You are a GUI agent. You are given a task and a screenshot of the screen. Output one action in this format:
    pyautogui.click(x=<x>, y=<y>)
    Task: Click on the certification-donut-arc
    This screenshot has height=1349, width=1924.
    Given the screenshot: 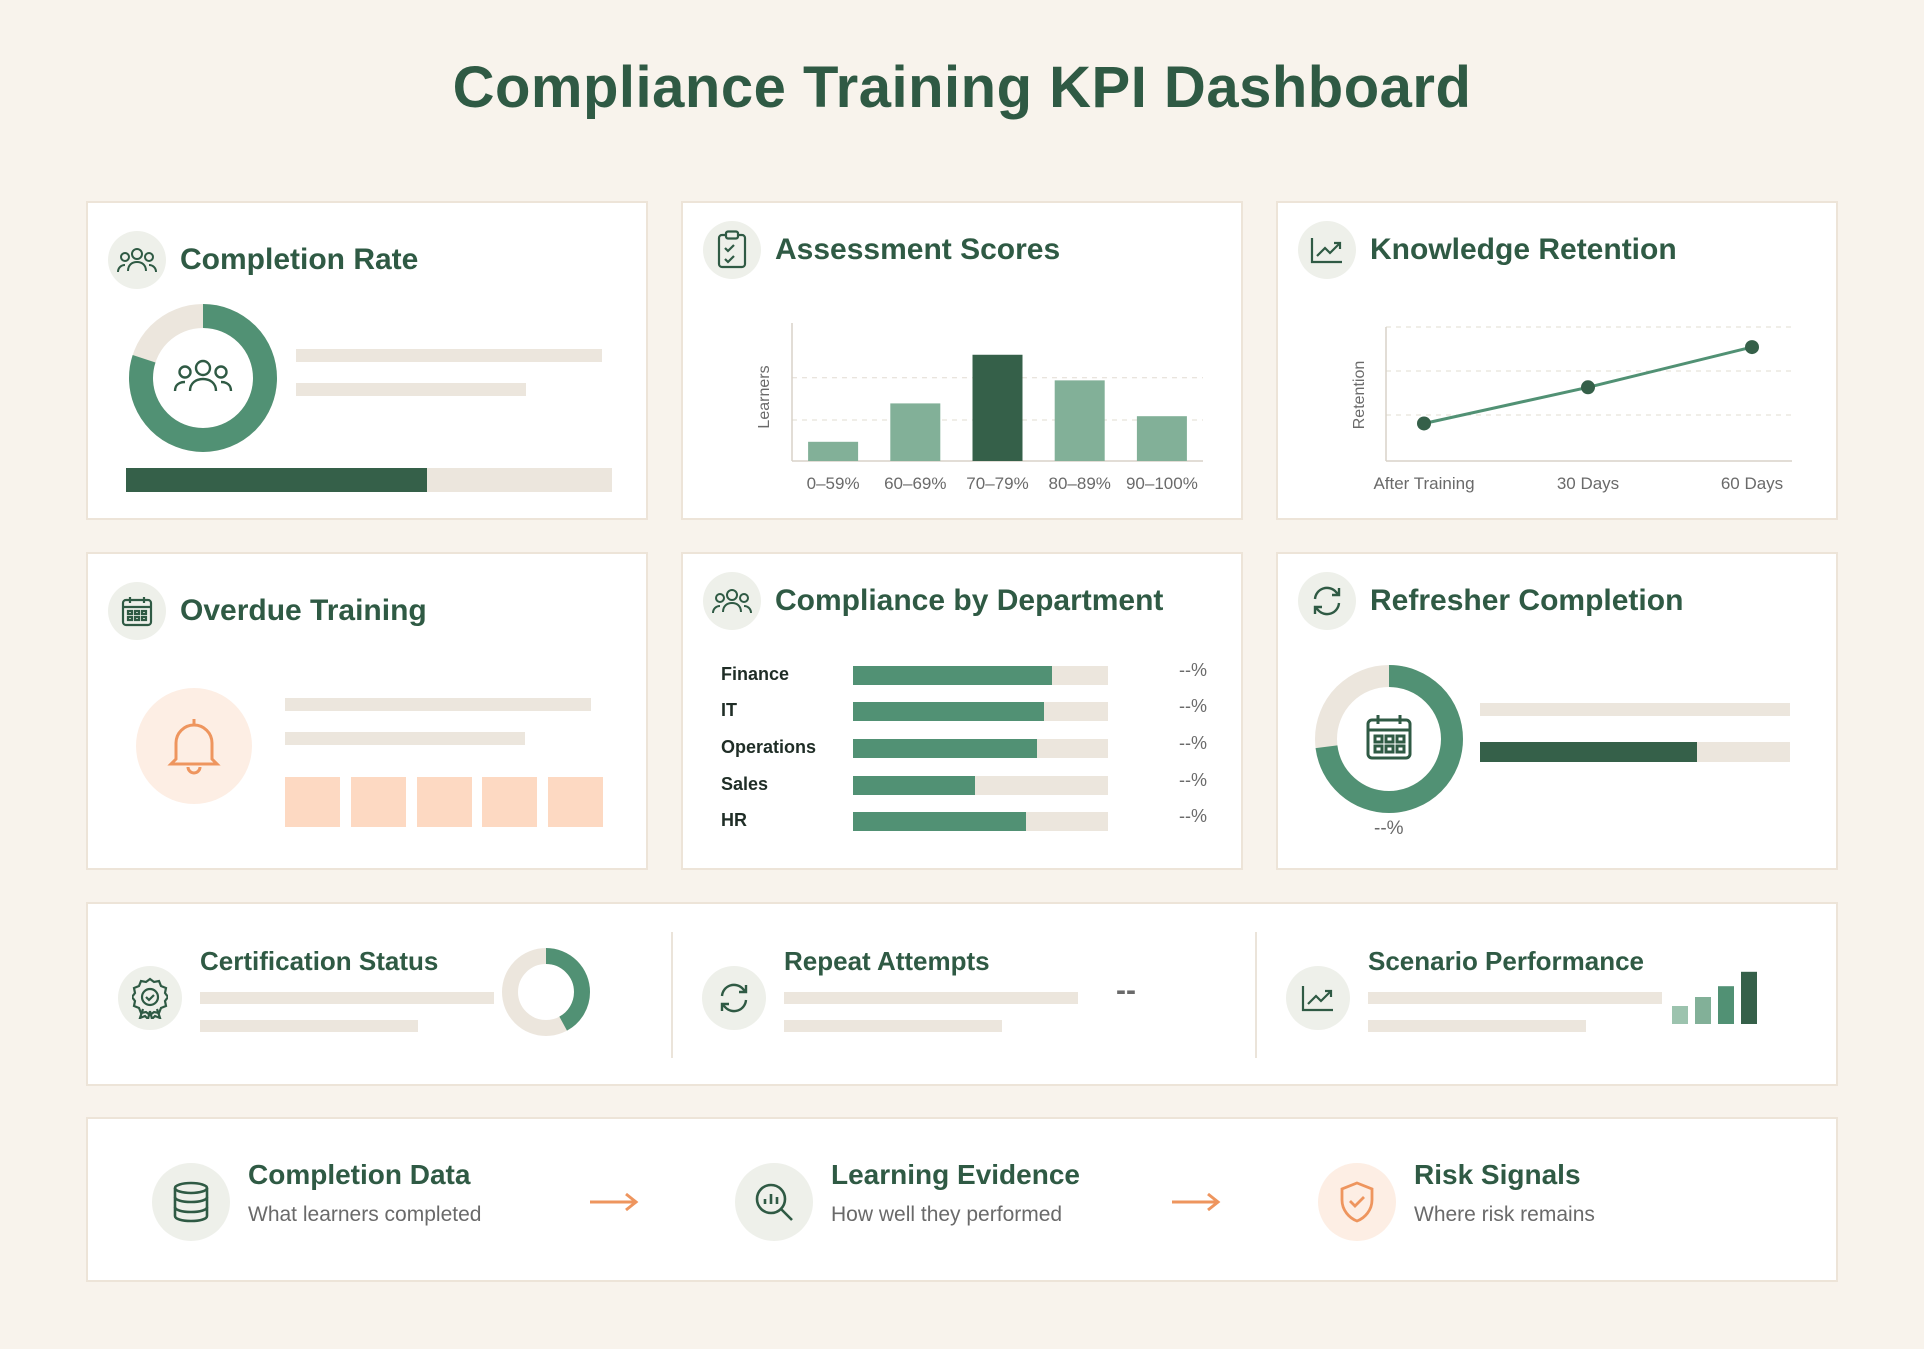 What is the action you would take?
    pyautogui.click(x=546, y=992)
    